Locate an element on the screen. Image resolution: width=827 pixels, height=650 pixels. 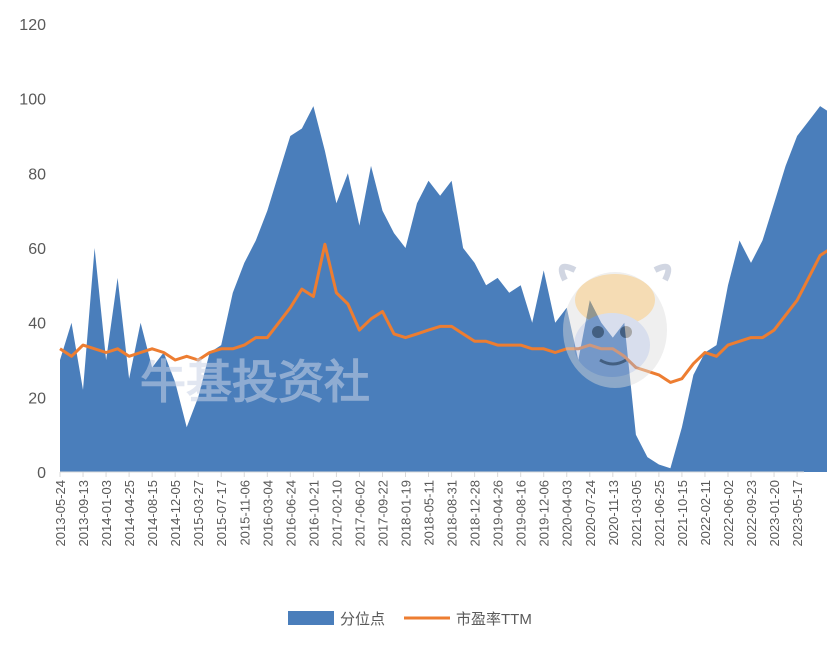
x-tick-label: 2016-10-21 is located at coordinates (313, 513).